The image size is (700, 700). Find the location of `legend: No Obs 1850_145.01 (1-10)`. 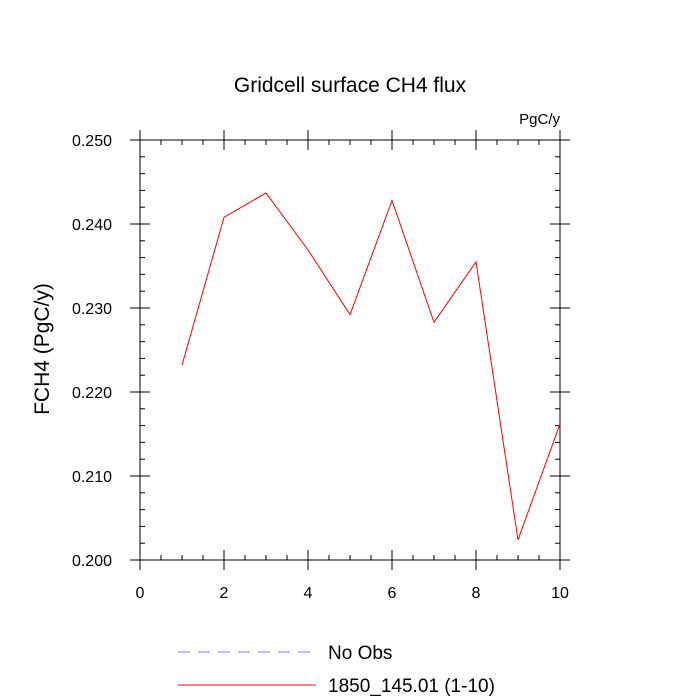

legend: No Obs 1850_145.01 (1-10) is located at coordinates (336, 670).